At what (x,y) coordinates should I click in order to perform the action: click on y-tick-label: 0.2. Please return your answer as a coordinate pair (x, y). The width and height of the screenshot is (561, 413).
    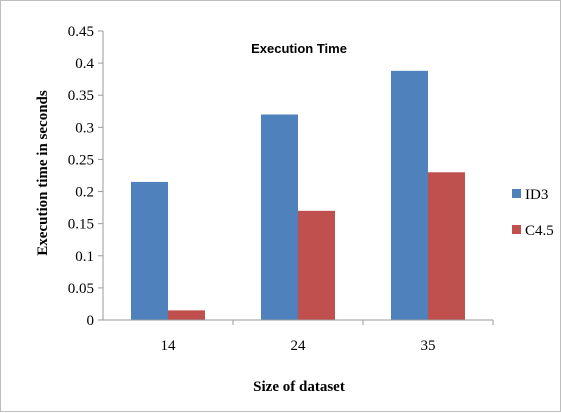
    Looking at the image, I should click on (84, 193).